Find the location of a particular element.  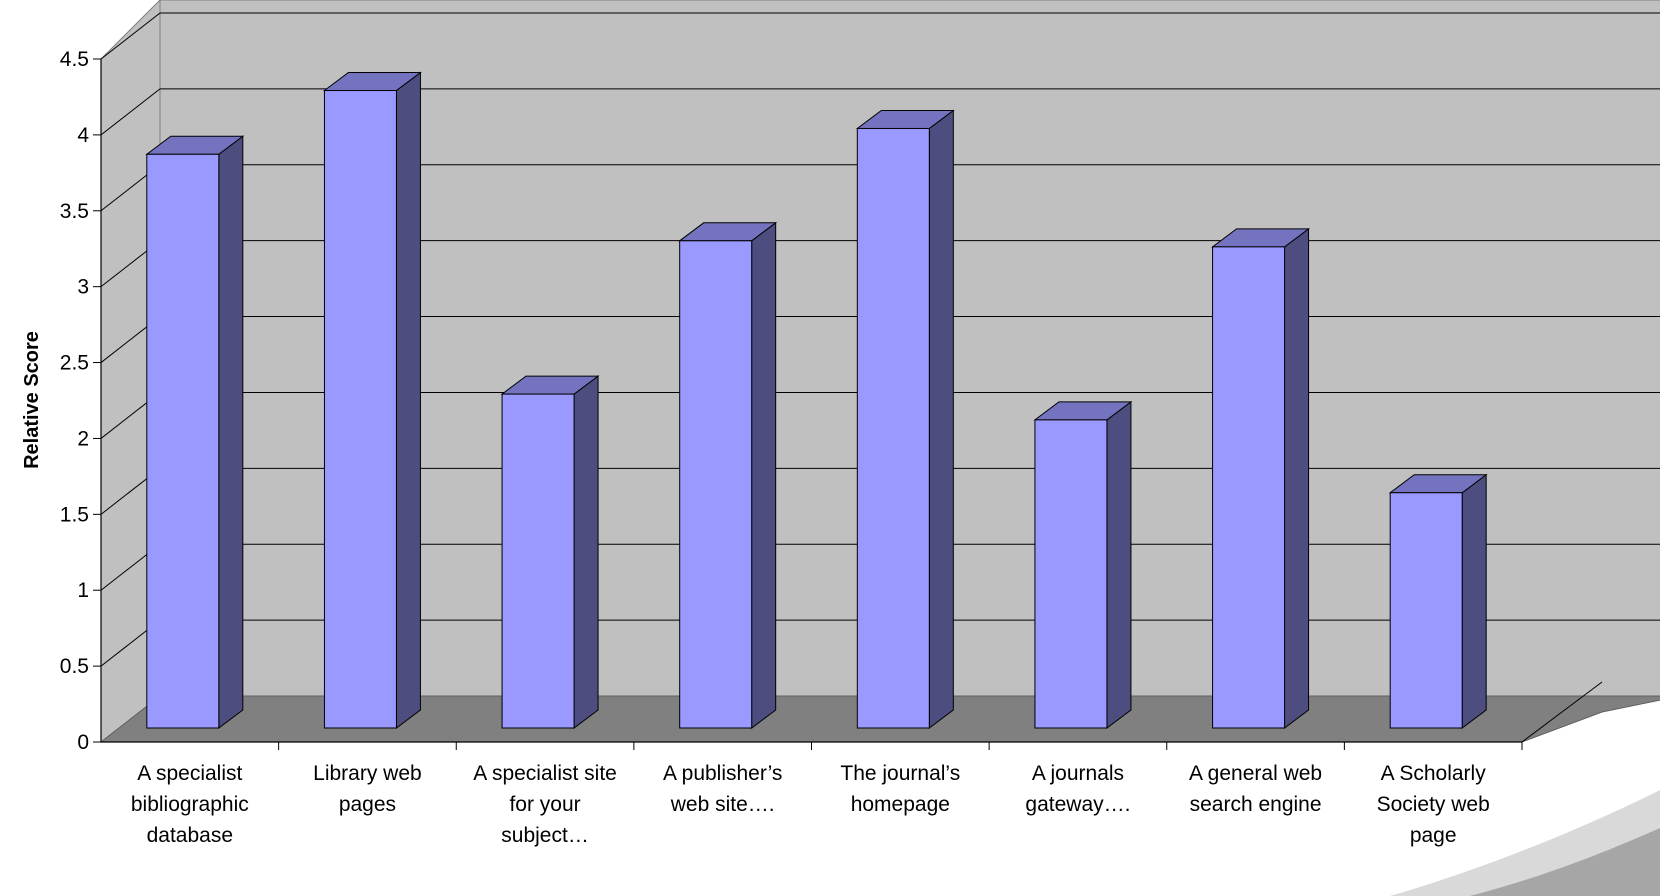

y-tick-label: 2 is located at coordinates (83, 438).